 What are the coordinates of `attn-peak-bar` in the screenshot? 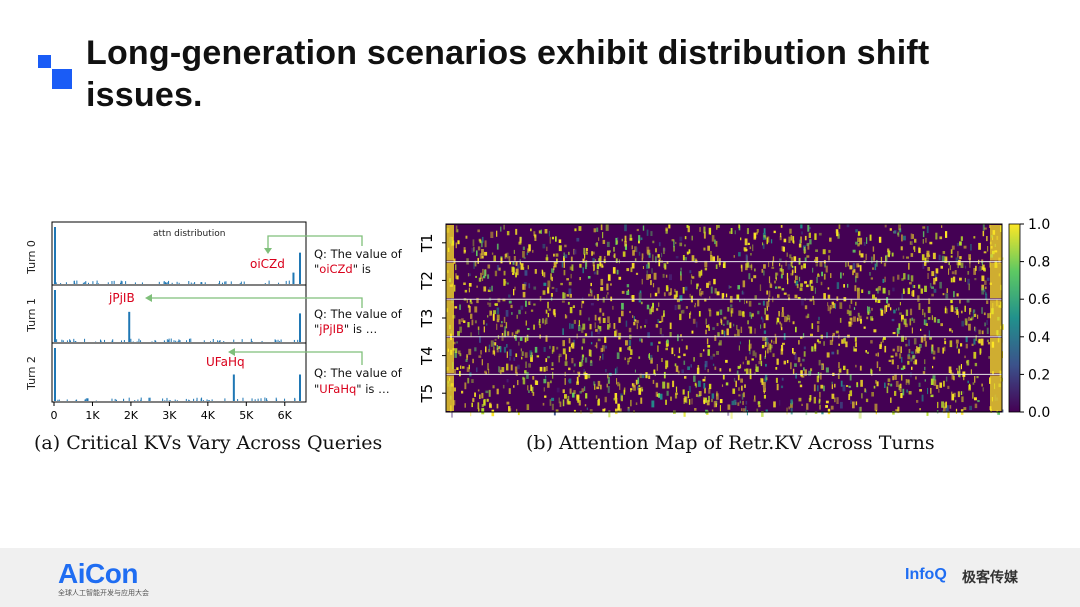 It's located at (300, 387).